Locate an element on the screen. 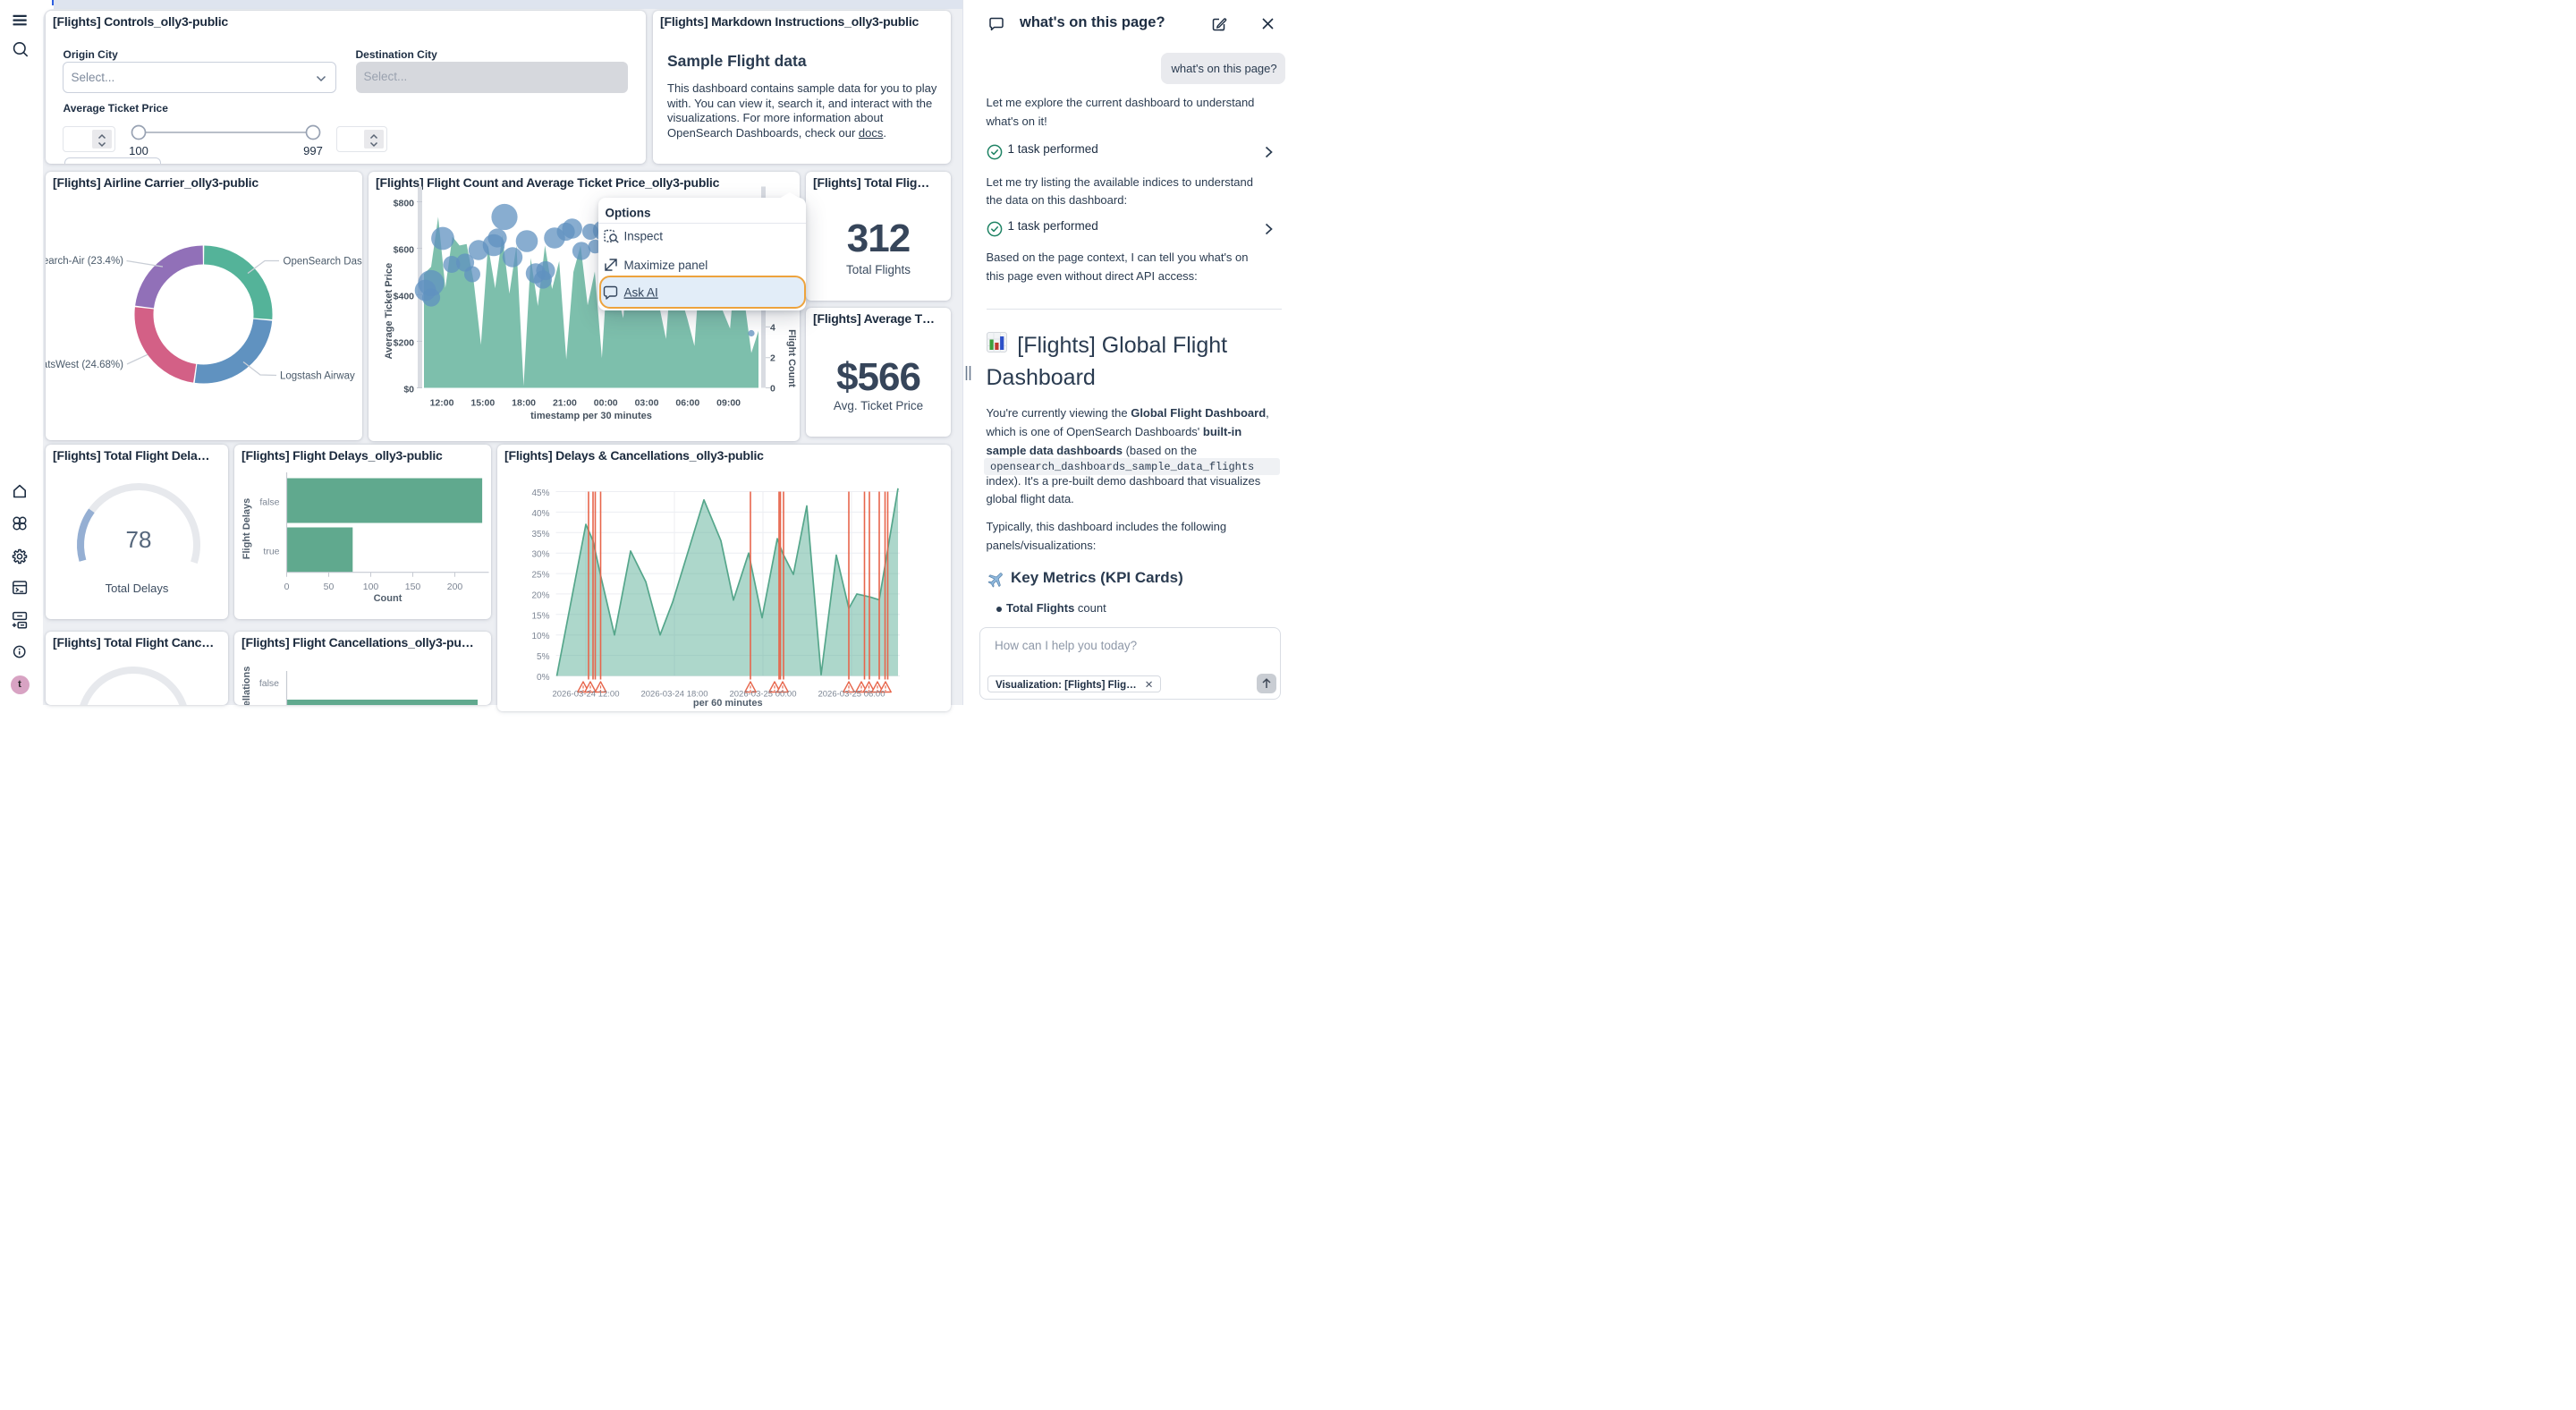 The image size is (2576, 1410). svg-text: 12:00 is located at coordinates (442, 402).